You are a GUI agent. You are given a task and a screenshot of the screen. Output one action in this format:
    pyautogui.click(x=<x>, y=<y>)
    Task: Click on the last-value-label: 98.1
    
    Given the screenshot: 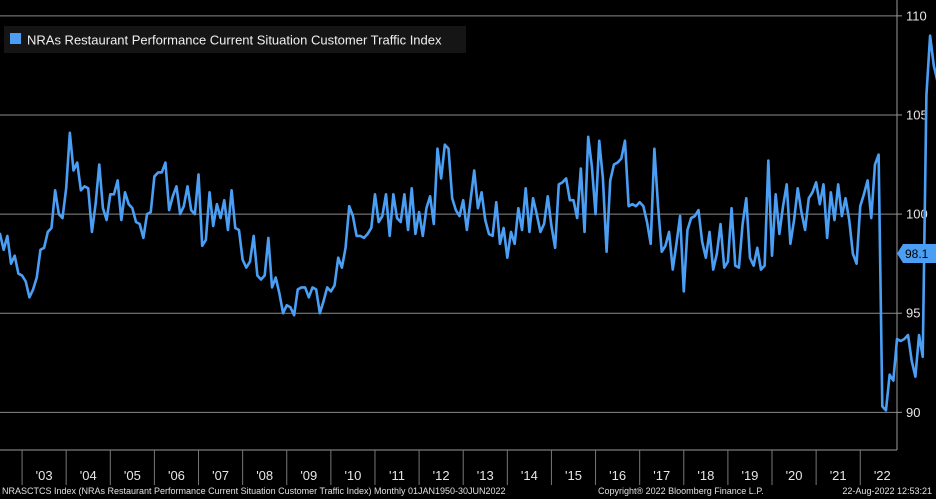 What is the action you would take?
    pyautogui.click(x=916, y=253)
    